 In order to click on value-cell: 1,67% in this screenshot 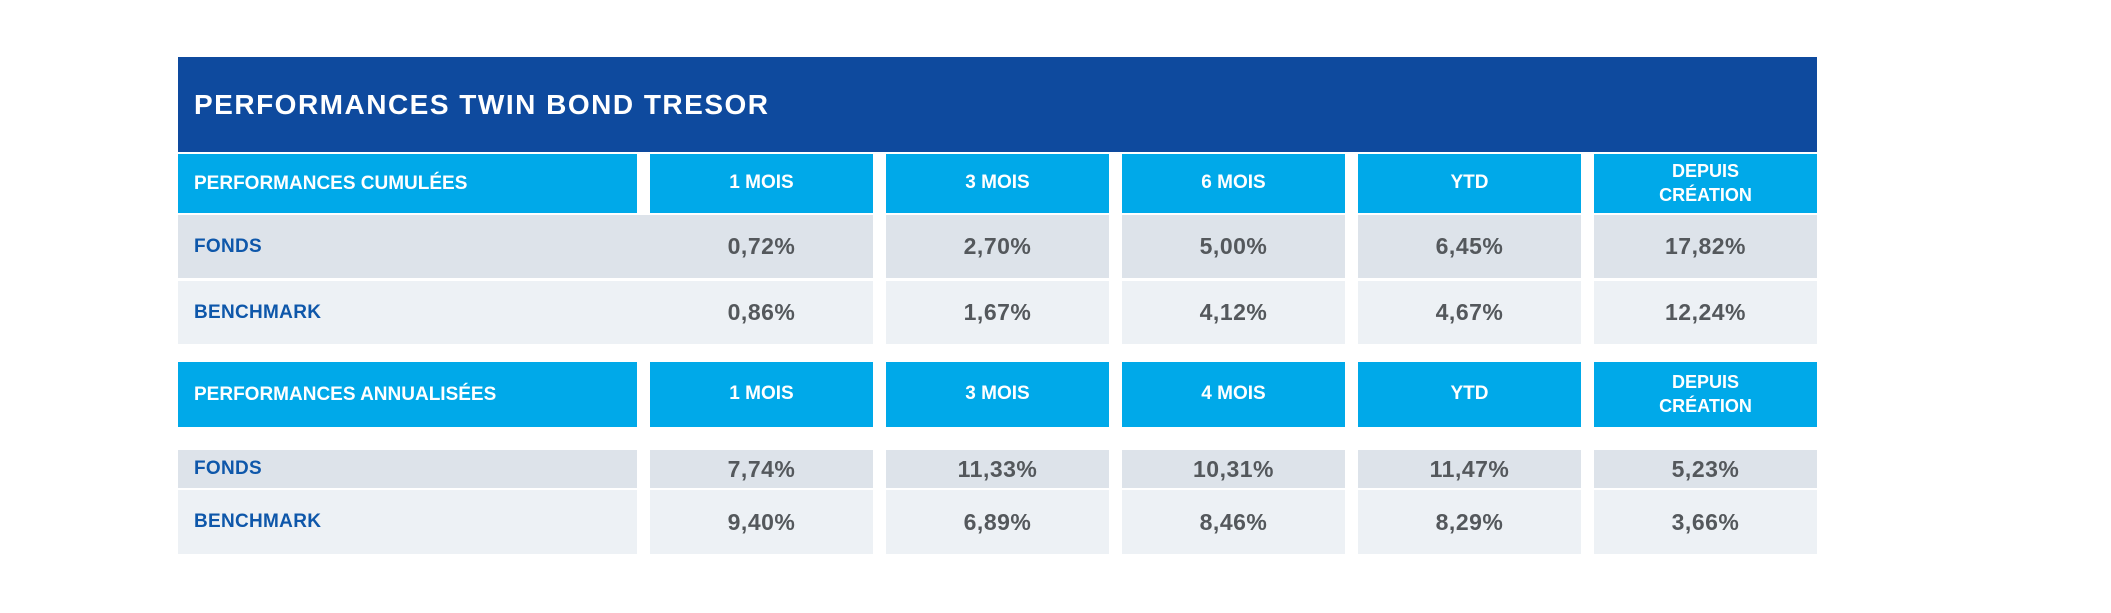, I will do `click(997, 312)`.